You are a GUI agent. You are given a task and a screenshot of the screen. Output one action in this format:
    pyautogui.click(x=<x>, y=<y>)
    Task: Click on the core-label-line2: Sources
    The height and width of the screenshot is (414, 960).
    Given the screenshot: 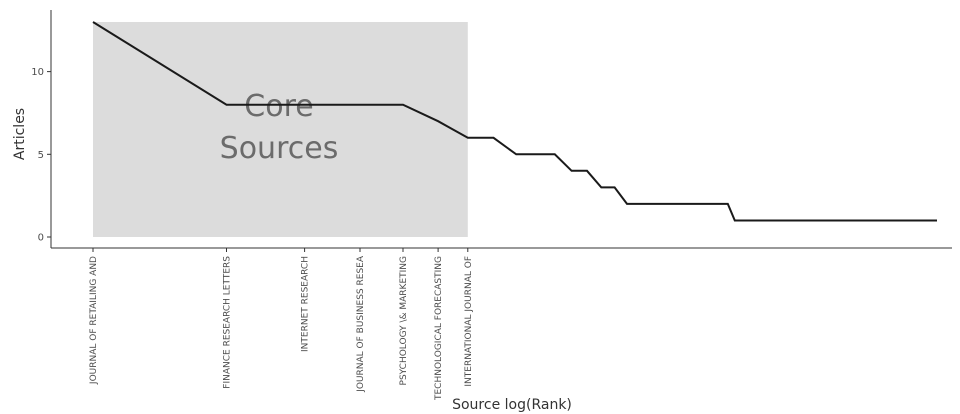 What is the action you would take?
    pyautogui.click(x=279, y=148)
    